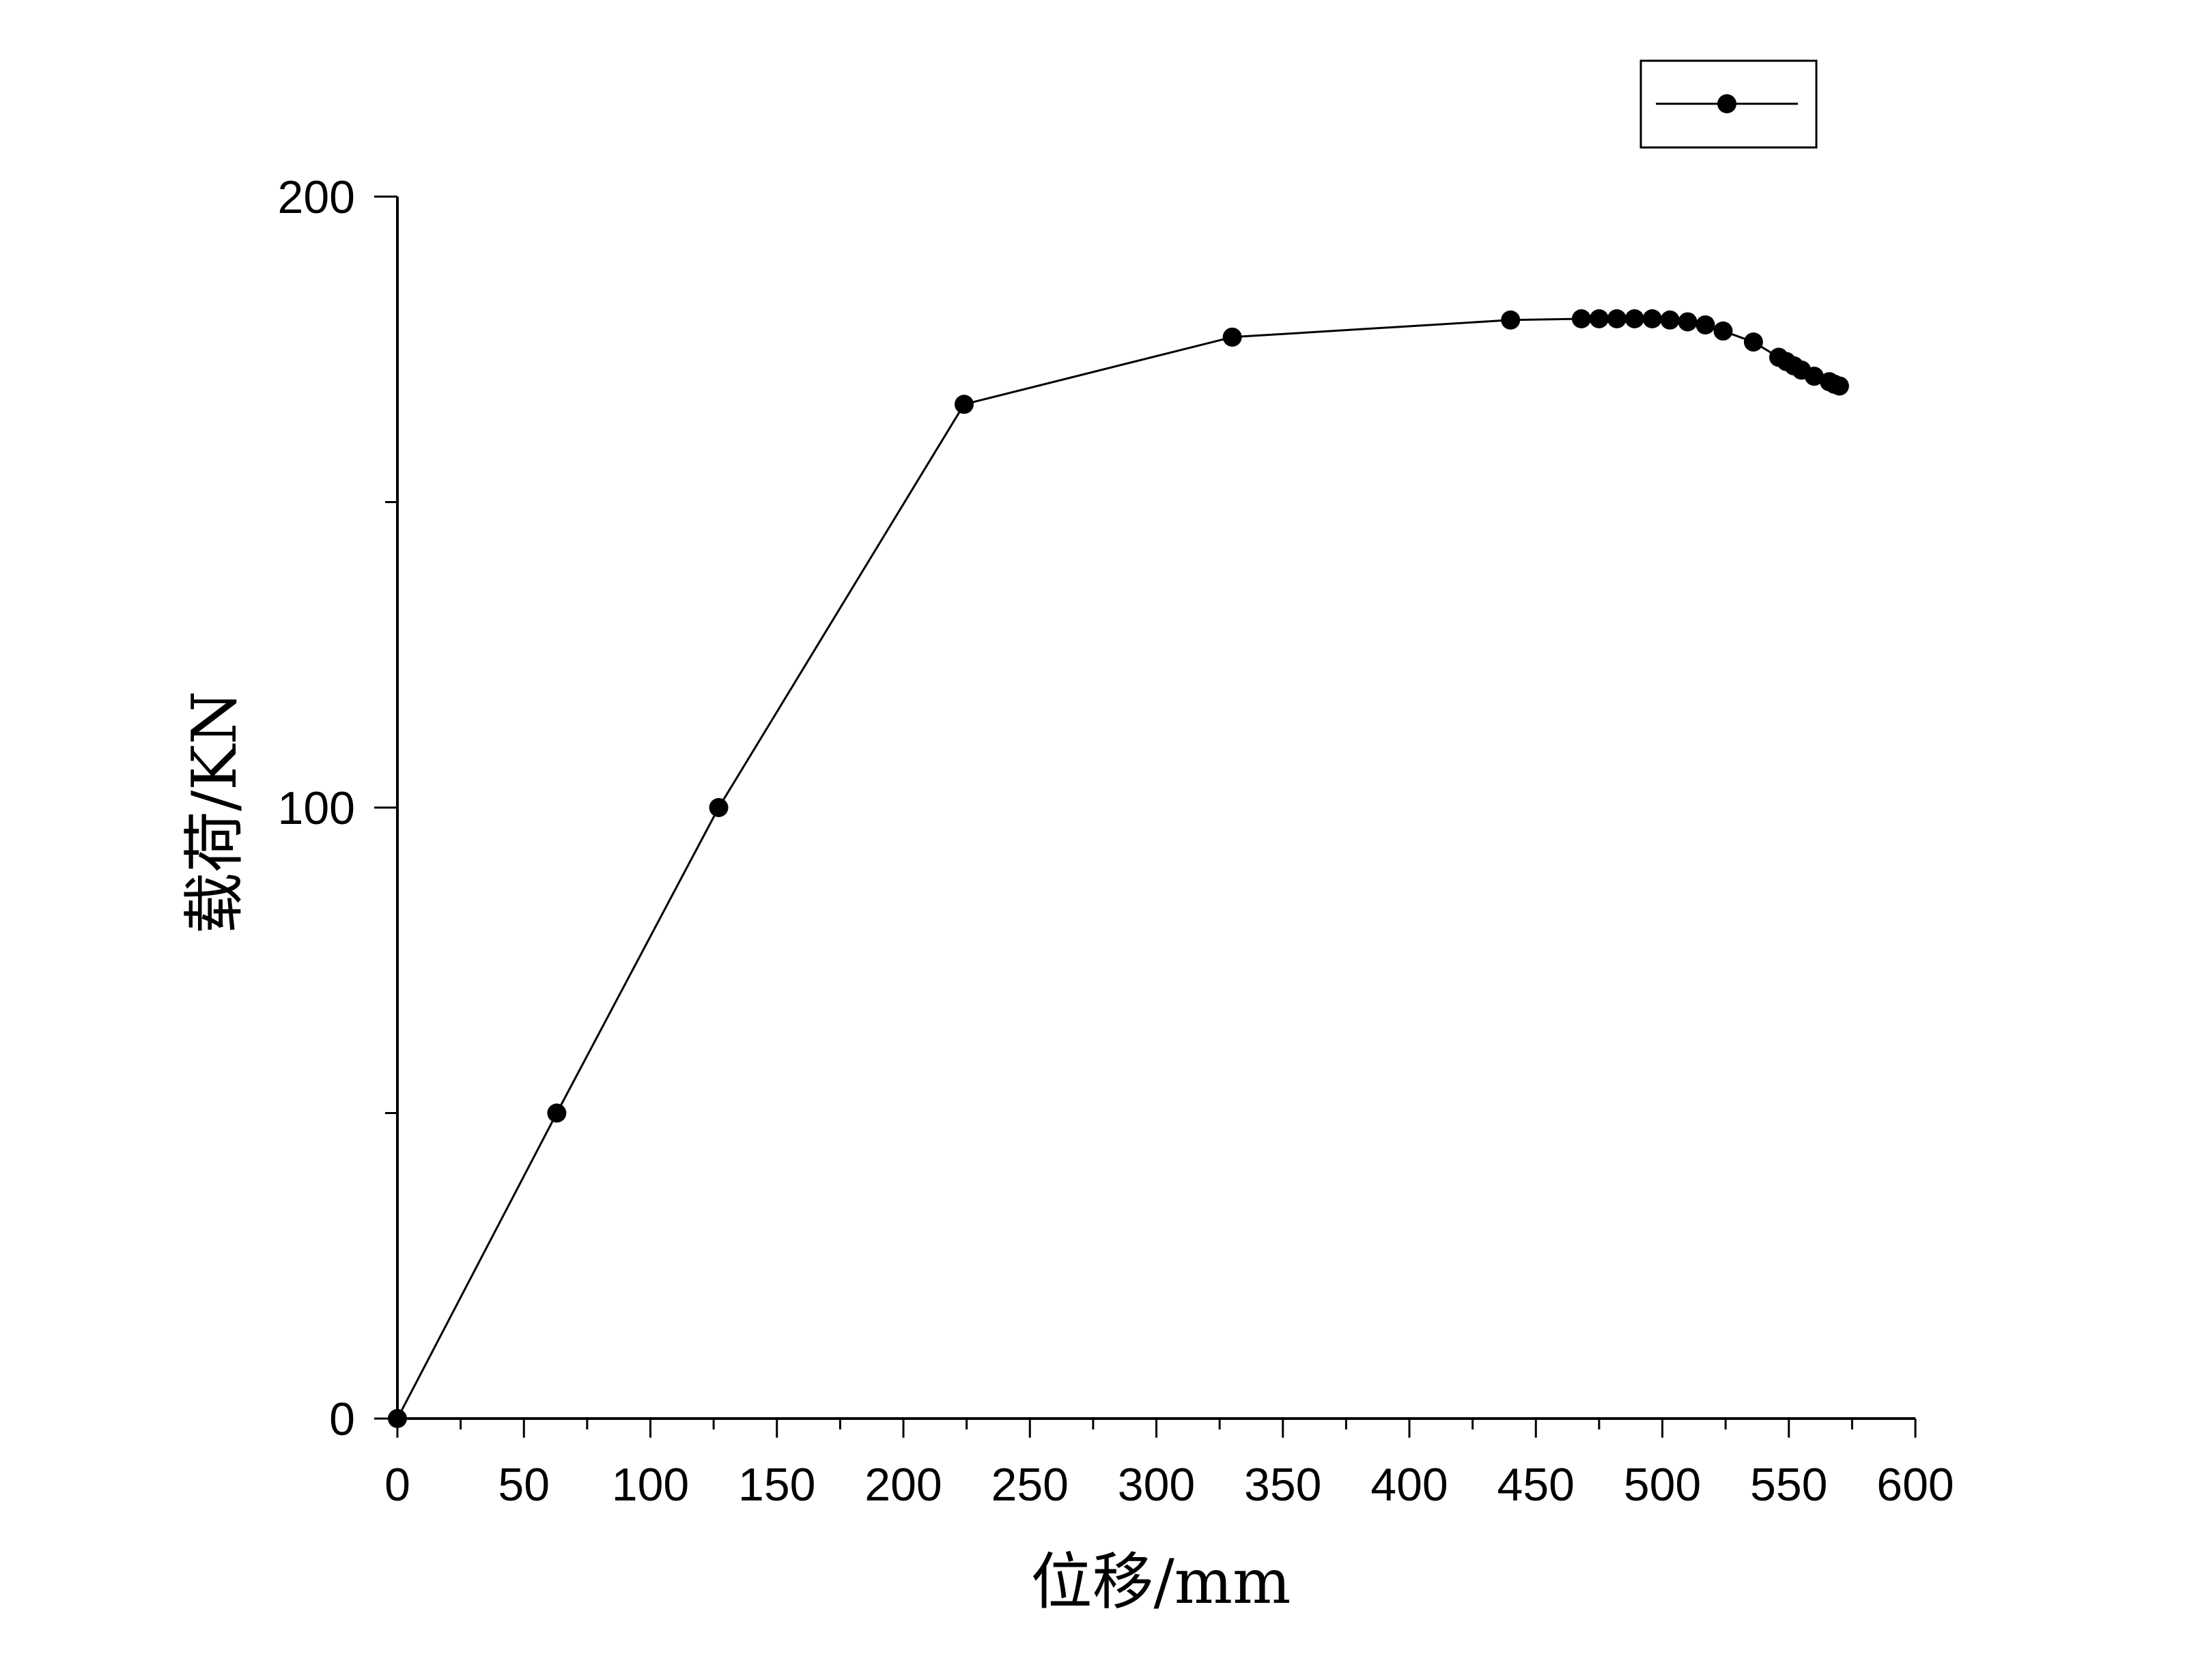 The height and width of the screenshot is (1680, 2196). Describe the element at coordinates (1536, 1485) in the screenshot. I see `x-tick-label: 450` at that location.